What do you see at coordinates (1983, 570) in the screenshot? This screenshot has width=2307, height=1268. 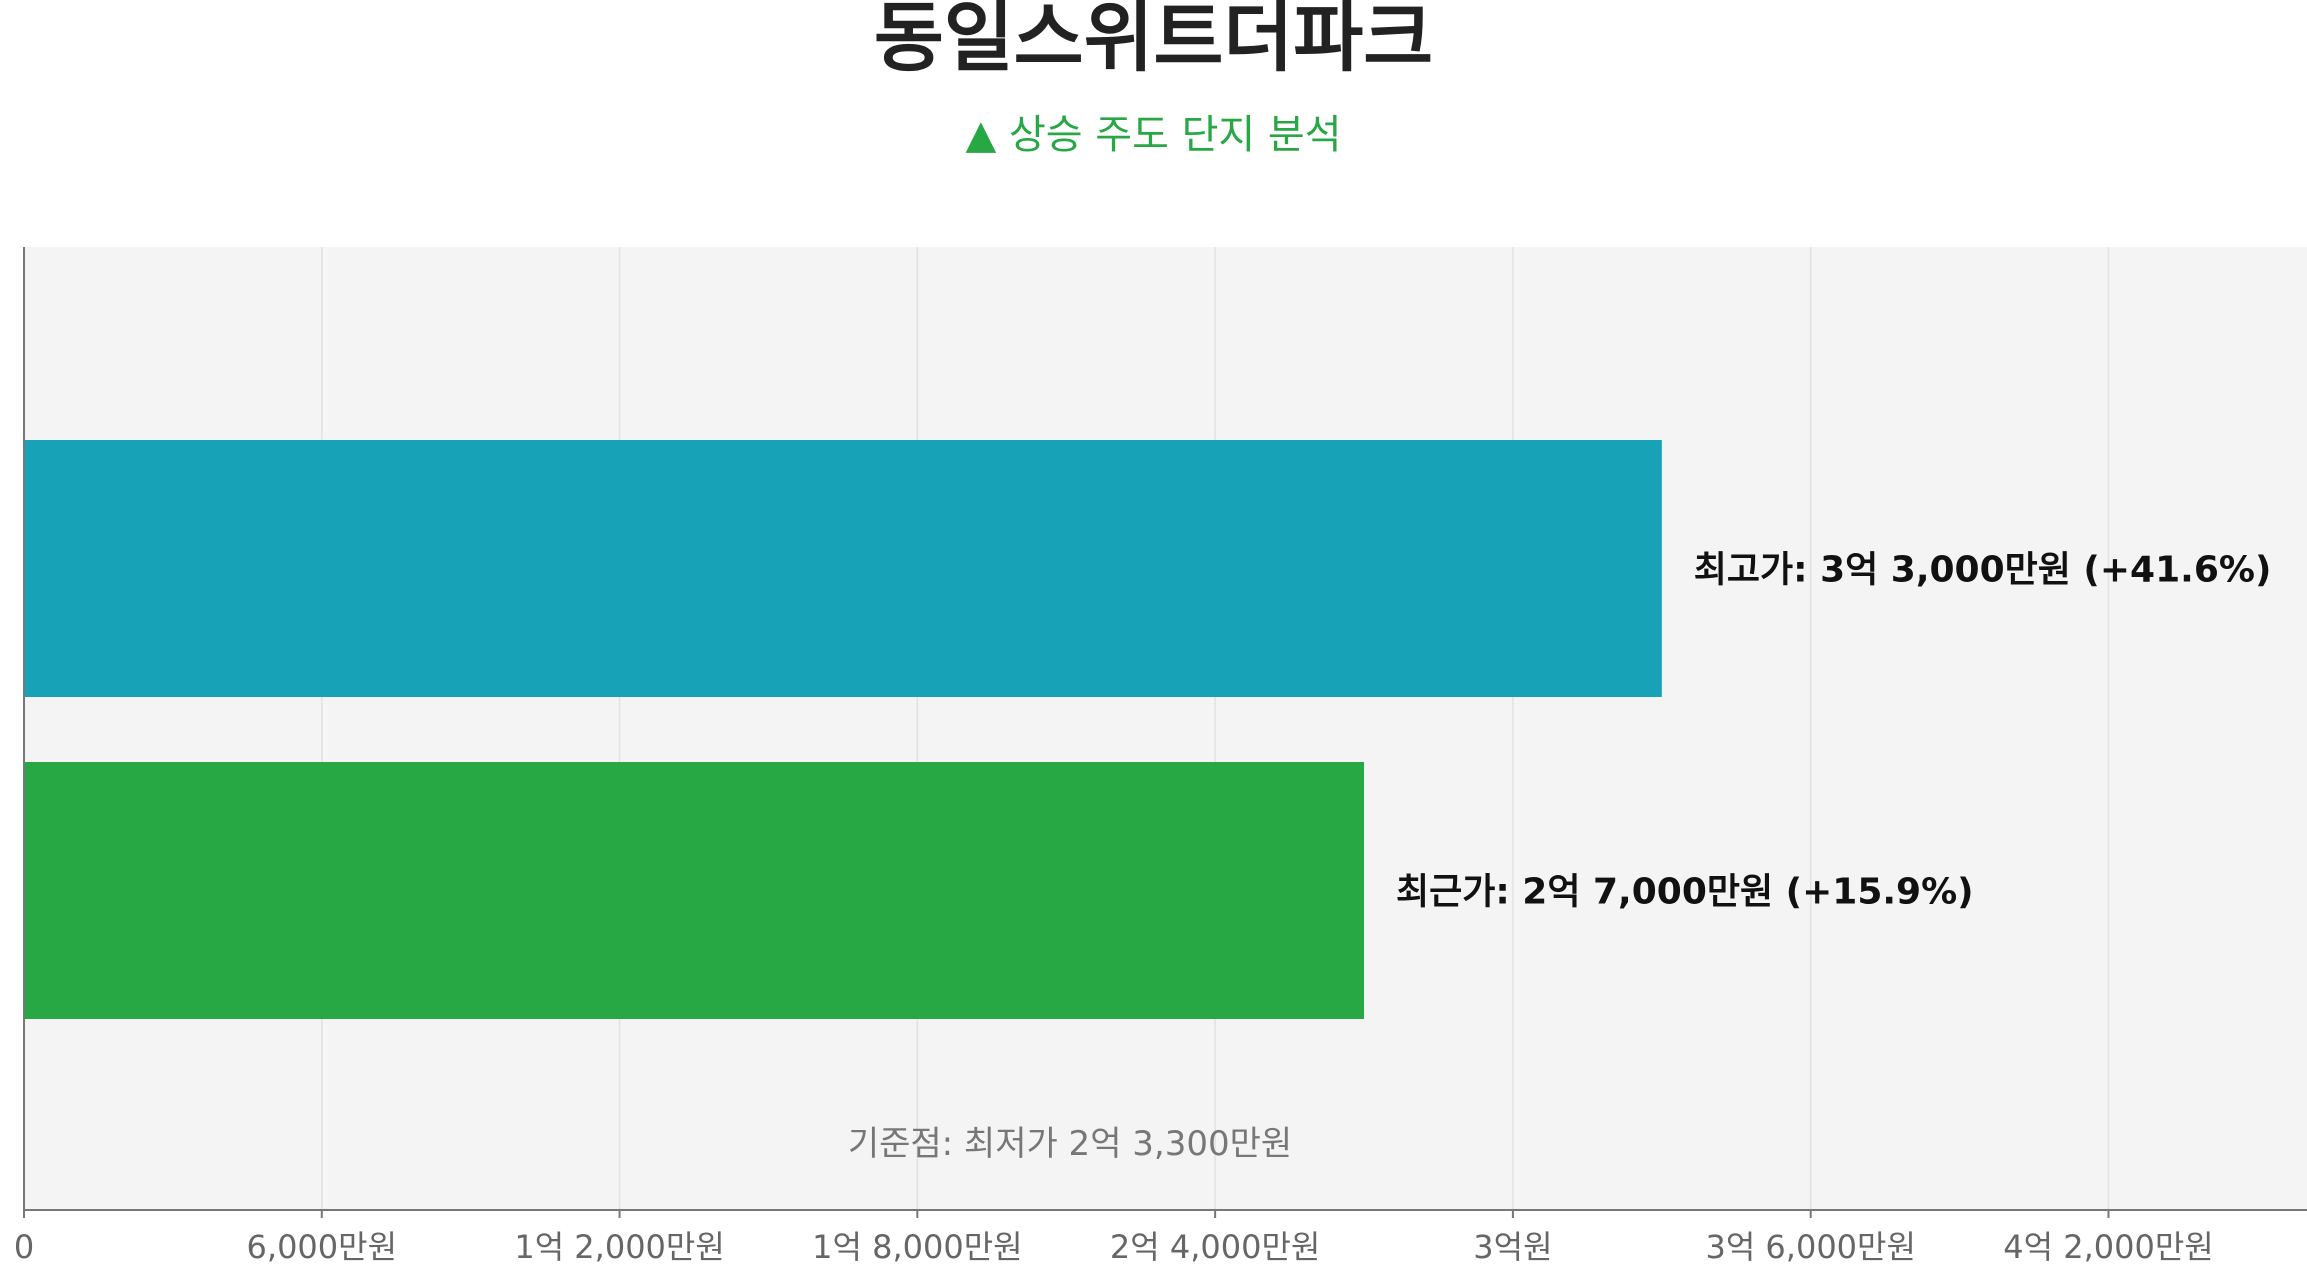 I see `bar-value-label: 최고가: 3억 3,000만원 (+41.6%)` at bounding box center [1983, 570].